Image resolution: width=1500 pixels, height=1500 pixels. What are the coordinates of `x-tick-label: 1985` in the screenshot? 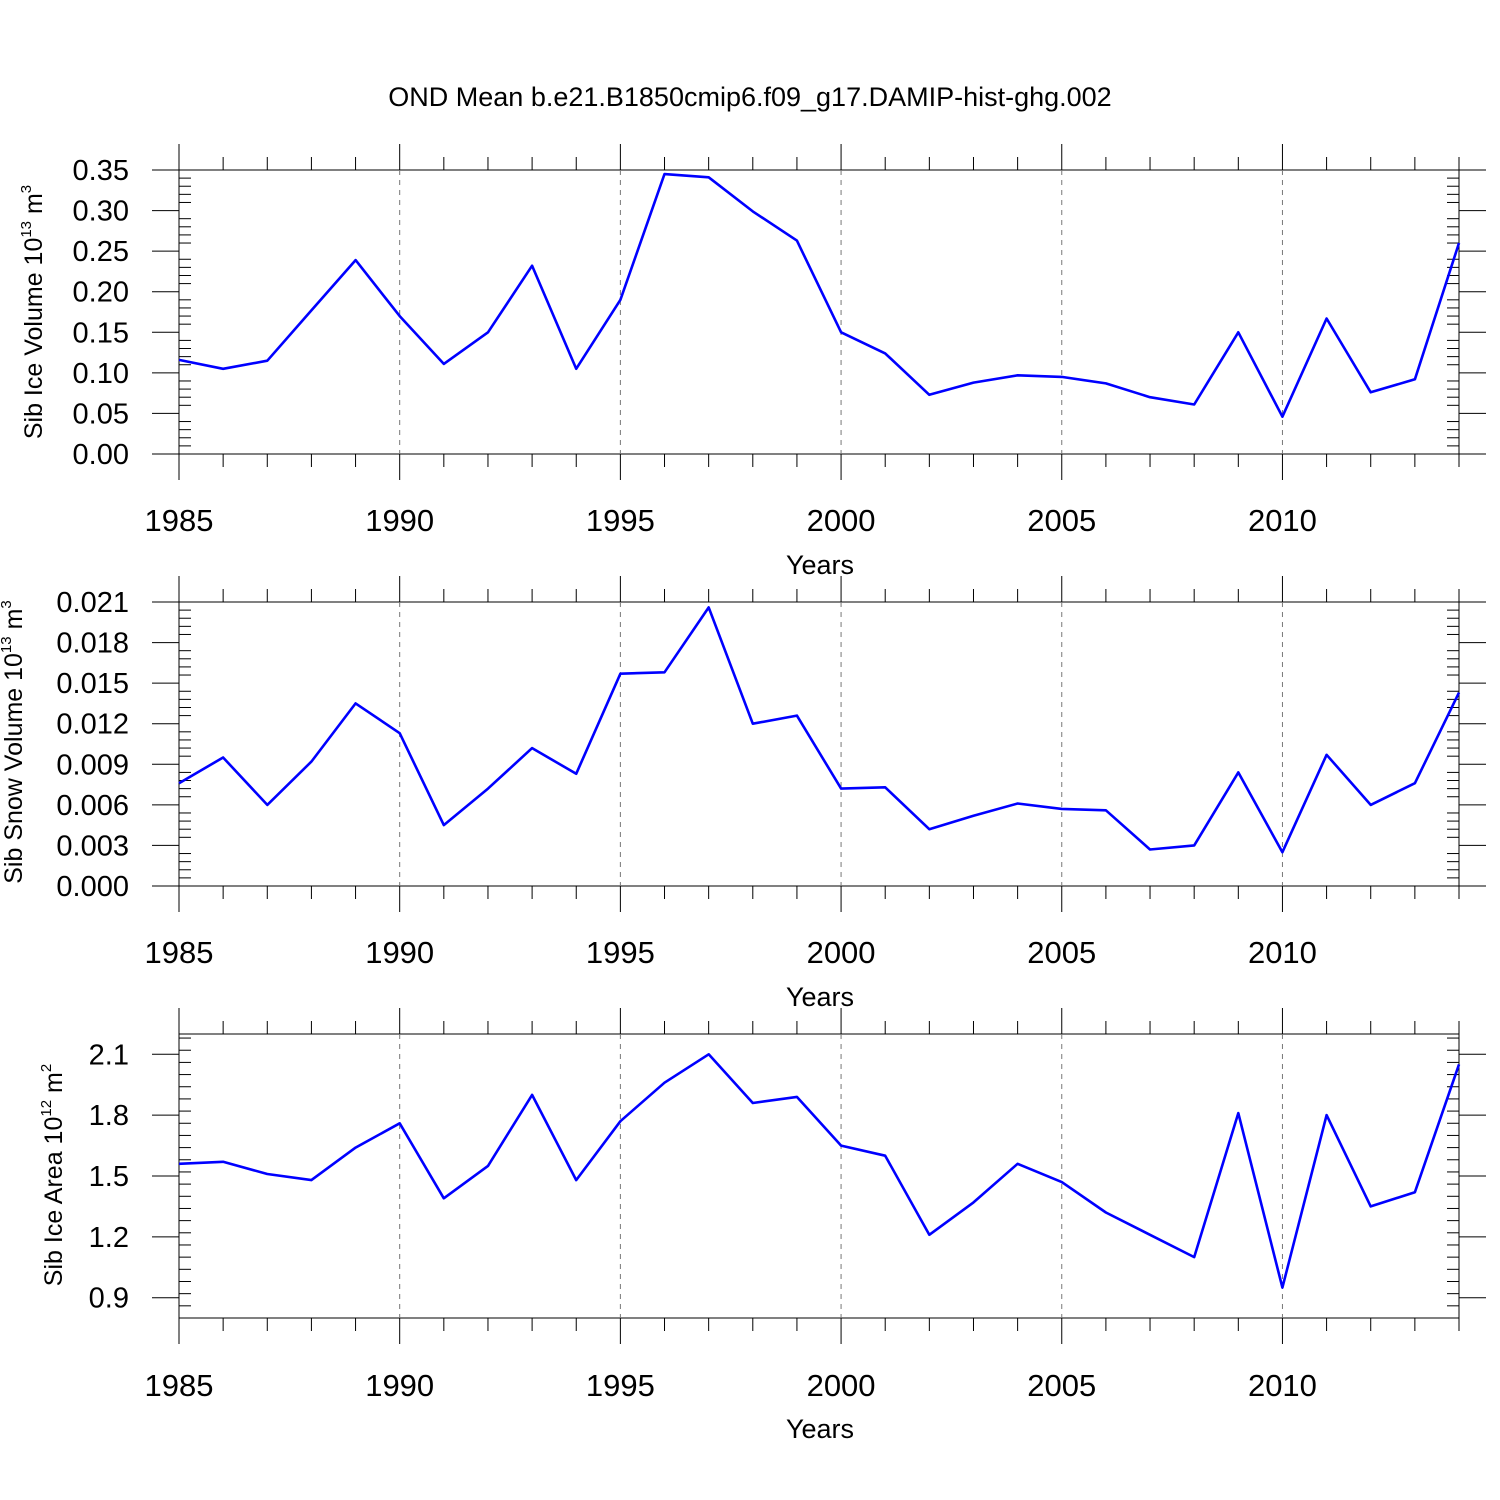 It's located at (179, 952).